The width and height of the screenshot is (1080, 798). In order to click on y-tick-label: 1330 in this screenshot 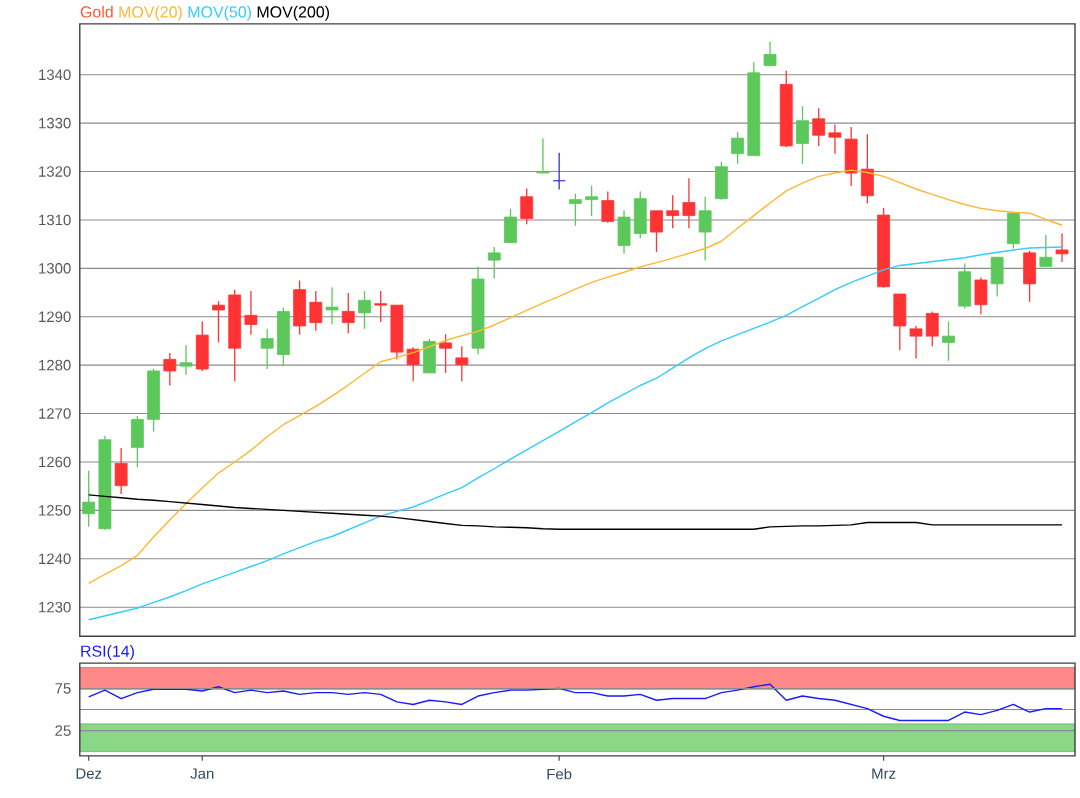, I will do `click(55, 123)`.